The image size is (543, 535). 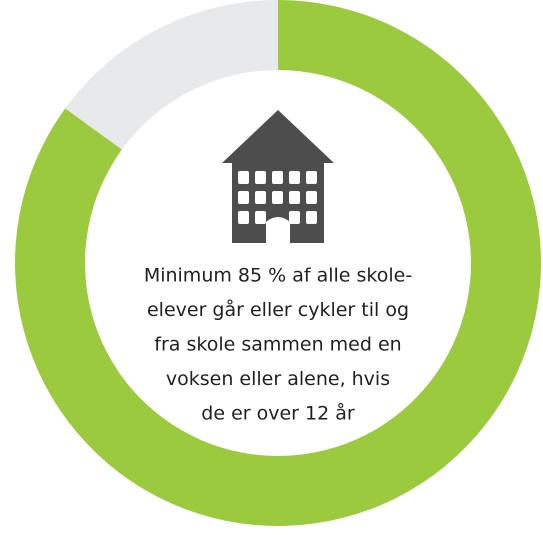 I want to click on annotation-line: elever går eller cykler til og, so click(x=278, y=309).